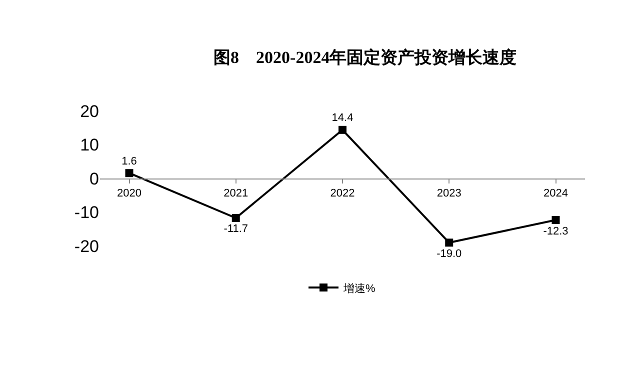 The image size is (635, 379). Describe the element at coordinates (556, 194) in the screenshot. I see `x-tick-label: 2024` at that location.